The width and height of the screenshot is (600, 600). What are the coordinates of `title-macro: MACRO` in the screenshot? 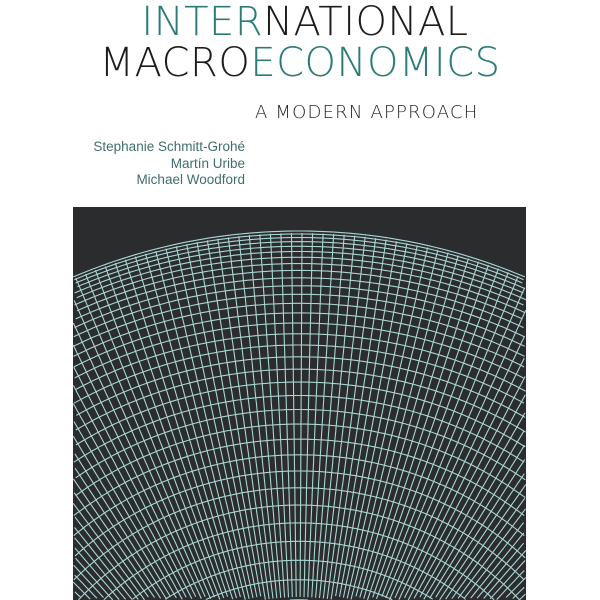 It's located at (175, 63).